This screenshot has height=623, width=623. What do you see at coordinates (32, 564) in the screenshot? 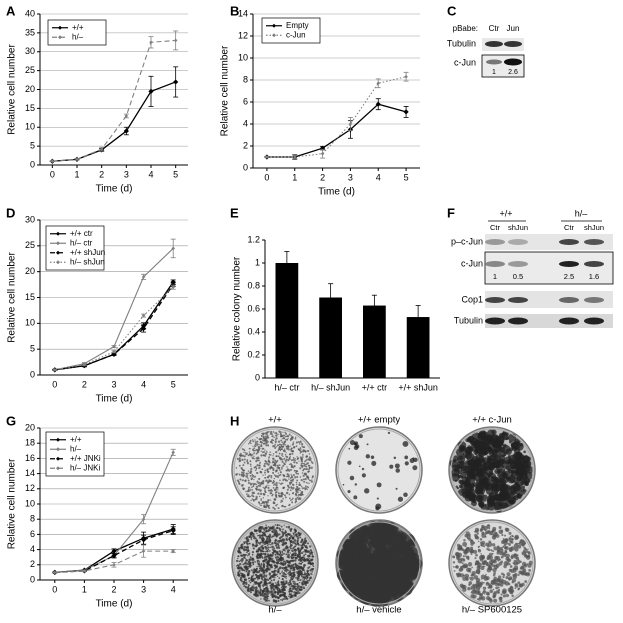
I see `y-tick-label: 2` at bounding box center [32, 564].